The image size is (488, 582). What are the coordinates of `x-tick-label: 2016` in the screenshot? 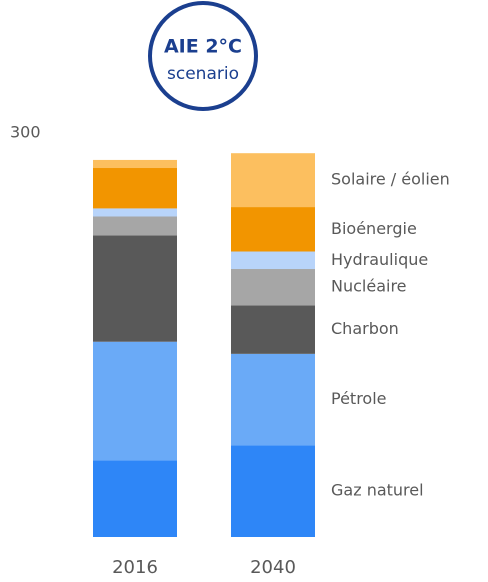 It's located at (135, 567).